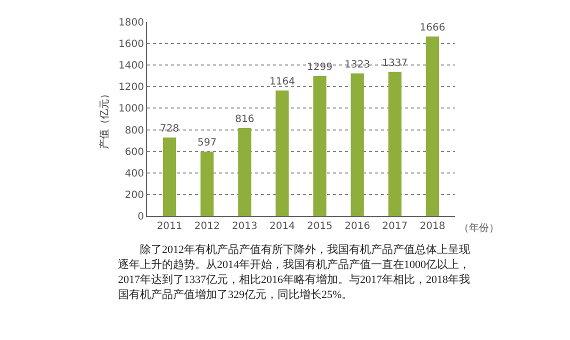 This screenshot has width=570, height=340. I want to click on data-label: 1299, so click(320, 67).